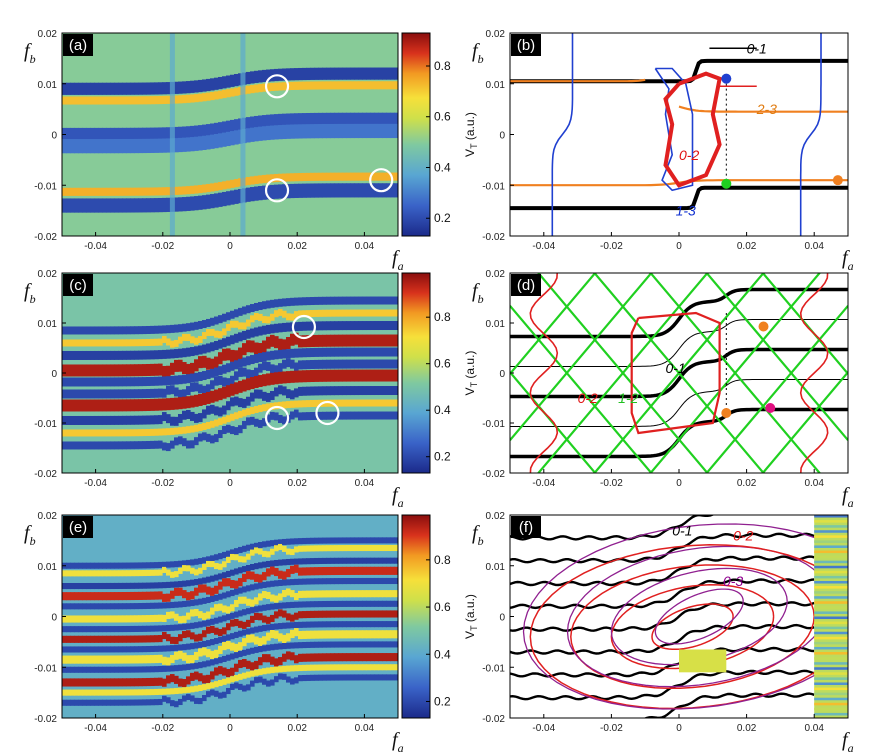  What do you see at coordinates (766, 109) in the screenshot?
I see `curve-label: 2-3` at bounding box center [766, 109].